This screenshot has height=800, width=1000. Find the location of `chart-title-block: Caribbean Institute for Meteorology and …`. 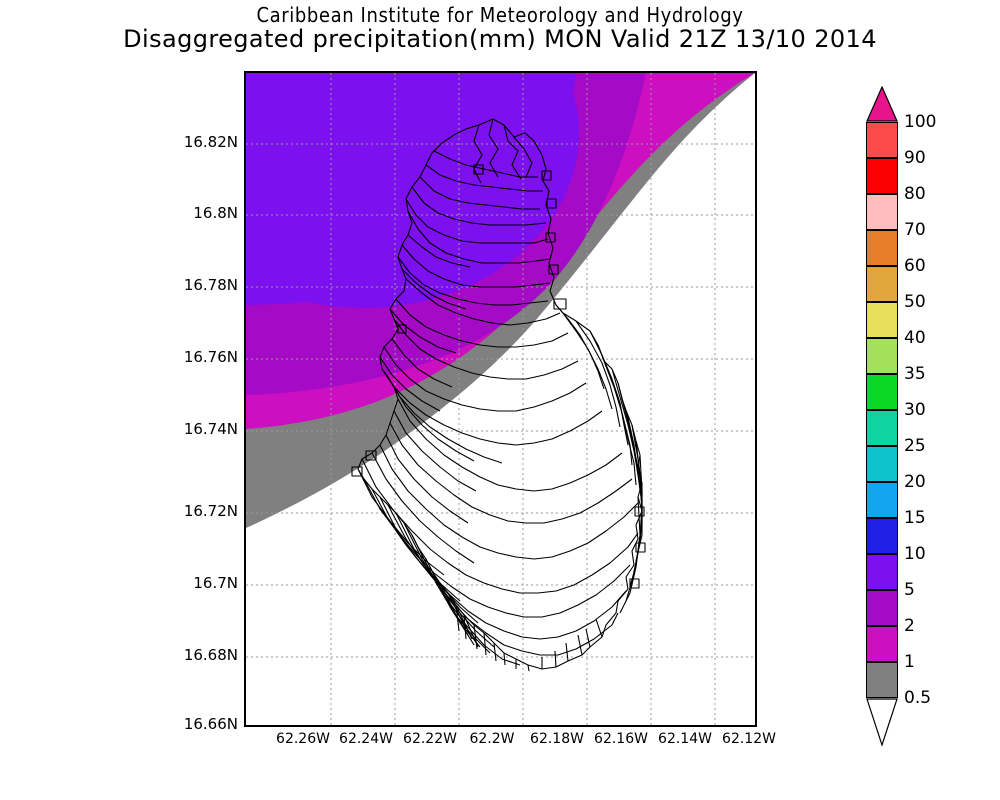

chart-title-block: Caribbean Institute for Meteorology and … is located at coordinates (500, 28).